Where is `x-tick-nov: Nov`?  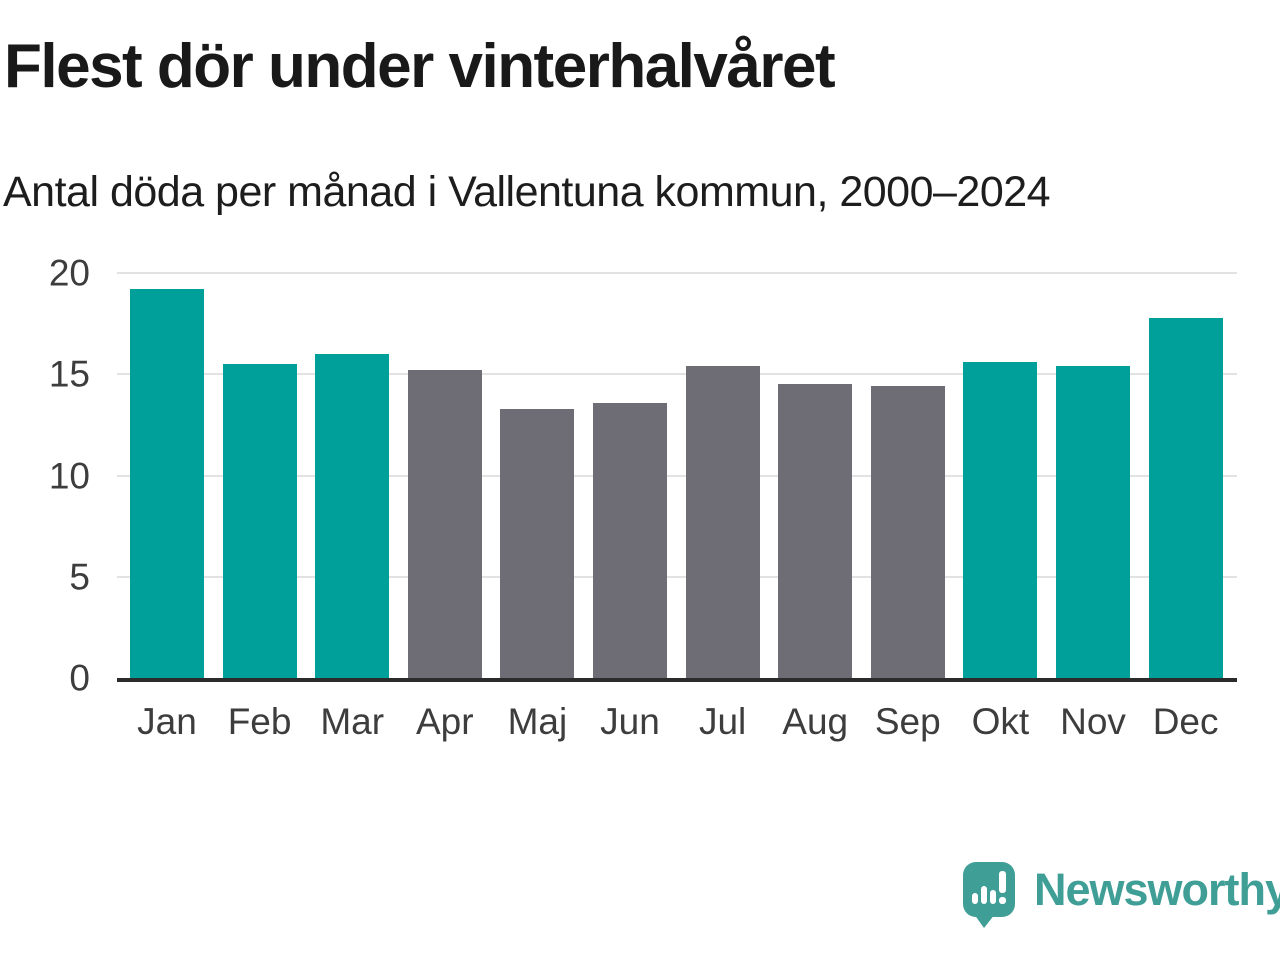 x-tick-nov: Nov is located at coordinates (1093, 721).